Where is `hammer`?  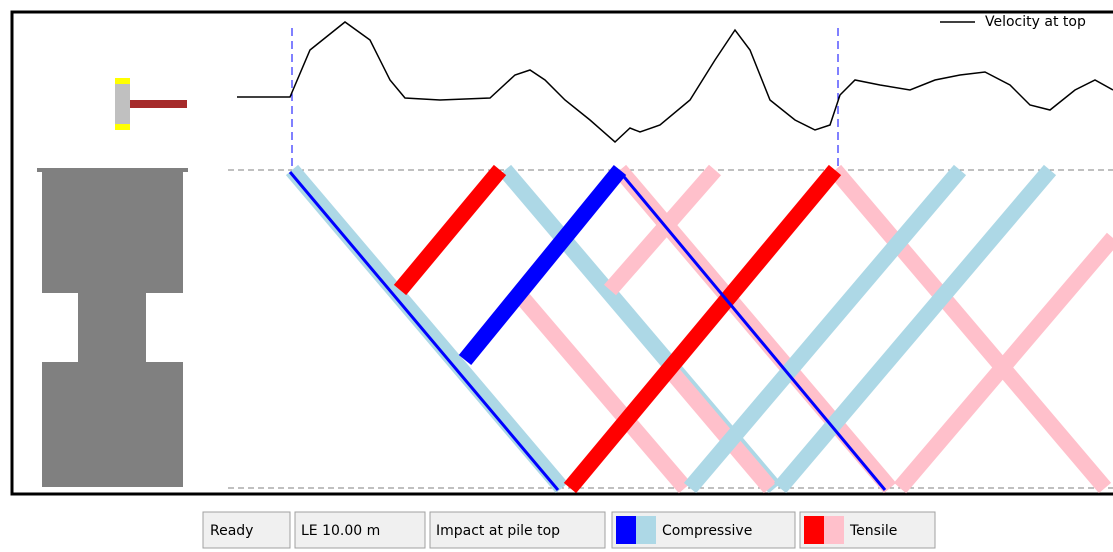 hammer is located at coordinates (122, 104).